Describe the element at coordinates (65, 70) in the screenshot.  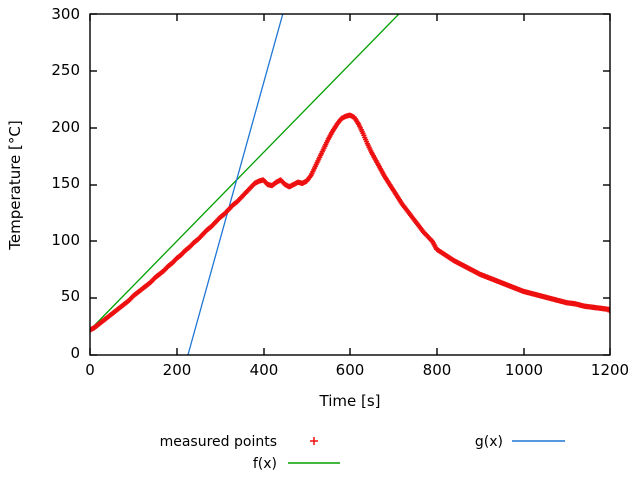
I see `y-tick-label: 250` at that location.